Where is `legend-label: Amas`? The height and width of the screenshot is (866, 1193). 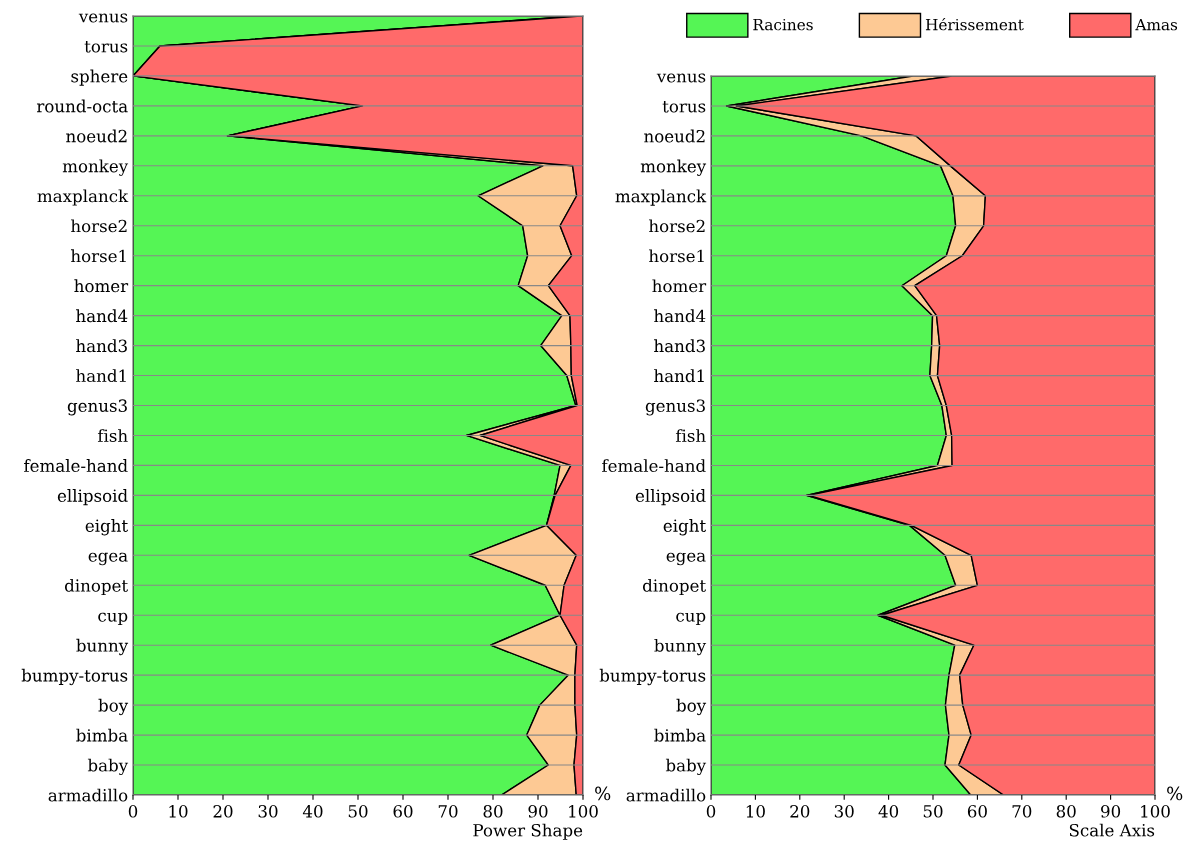
legend-label: Amas is located at coordinates (1156, 25).